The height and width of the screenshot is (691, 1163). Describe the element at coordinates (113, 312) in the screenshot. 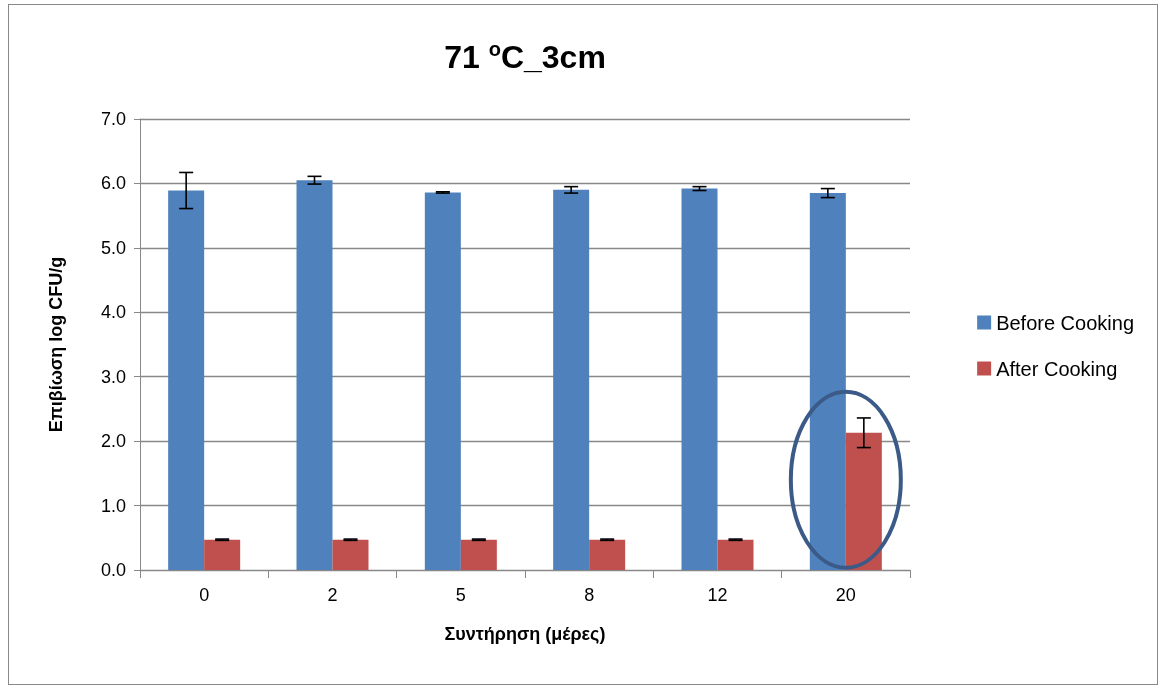

I see `y-tick-label: 4.0` at that location.